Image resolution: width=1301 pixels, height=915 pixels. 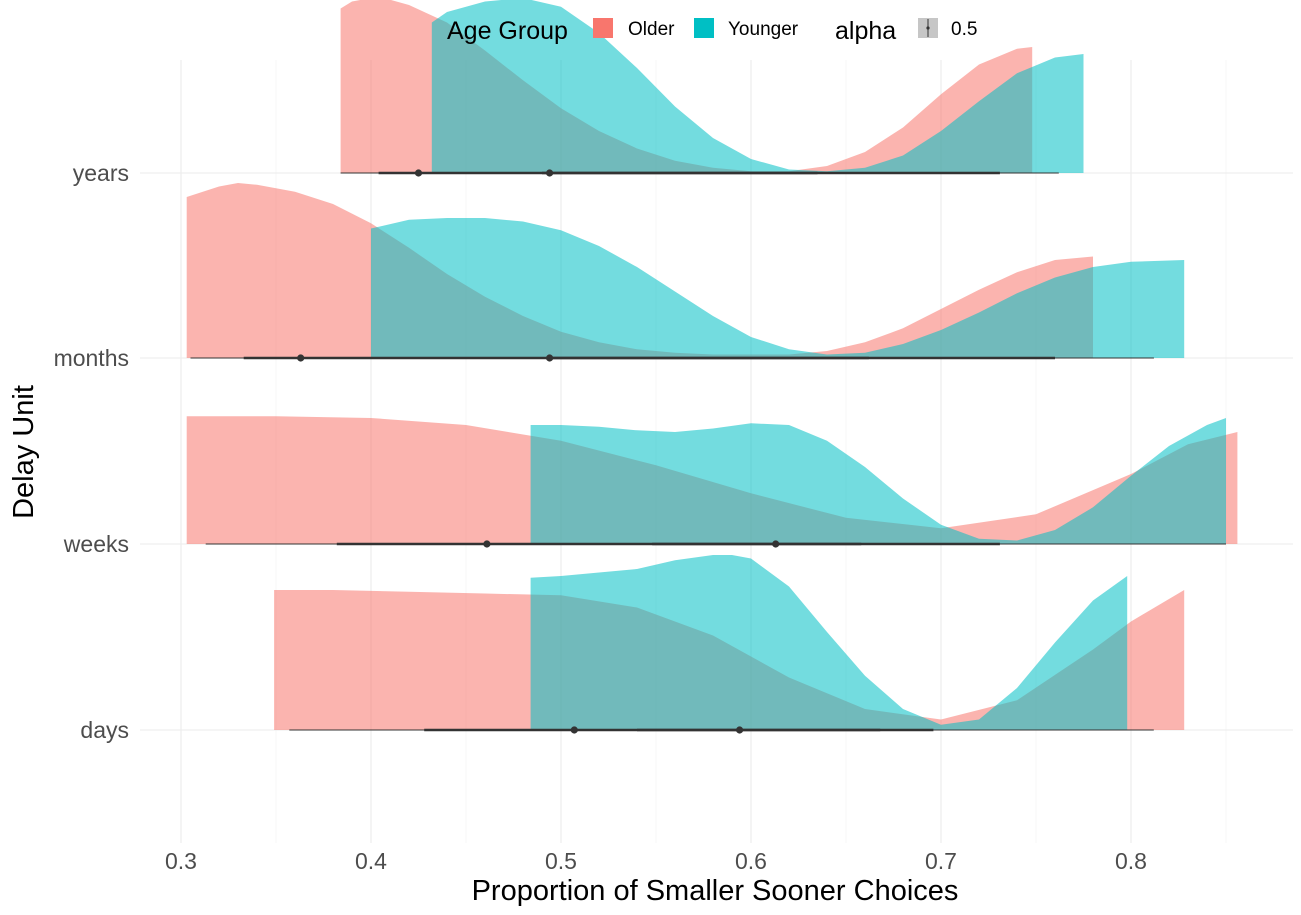 What do you see at coordinates (91, 451) in the screenshot?
I see `y-axis-ticks: days weeks months years` at bounding box center [91, 451].